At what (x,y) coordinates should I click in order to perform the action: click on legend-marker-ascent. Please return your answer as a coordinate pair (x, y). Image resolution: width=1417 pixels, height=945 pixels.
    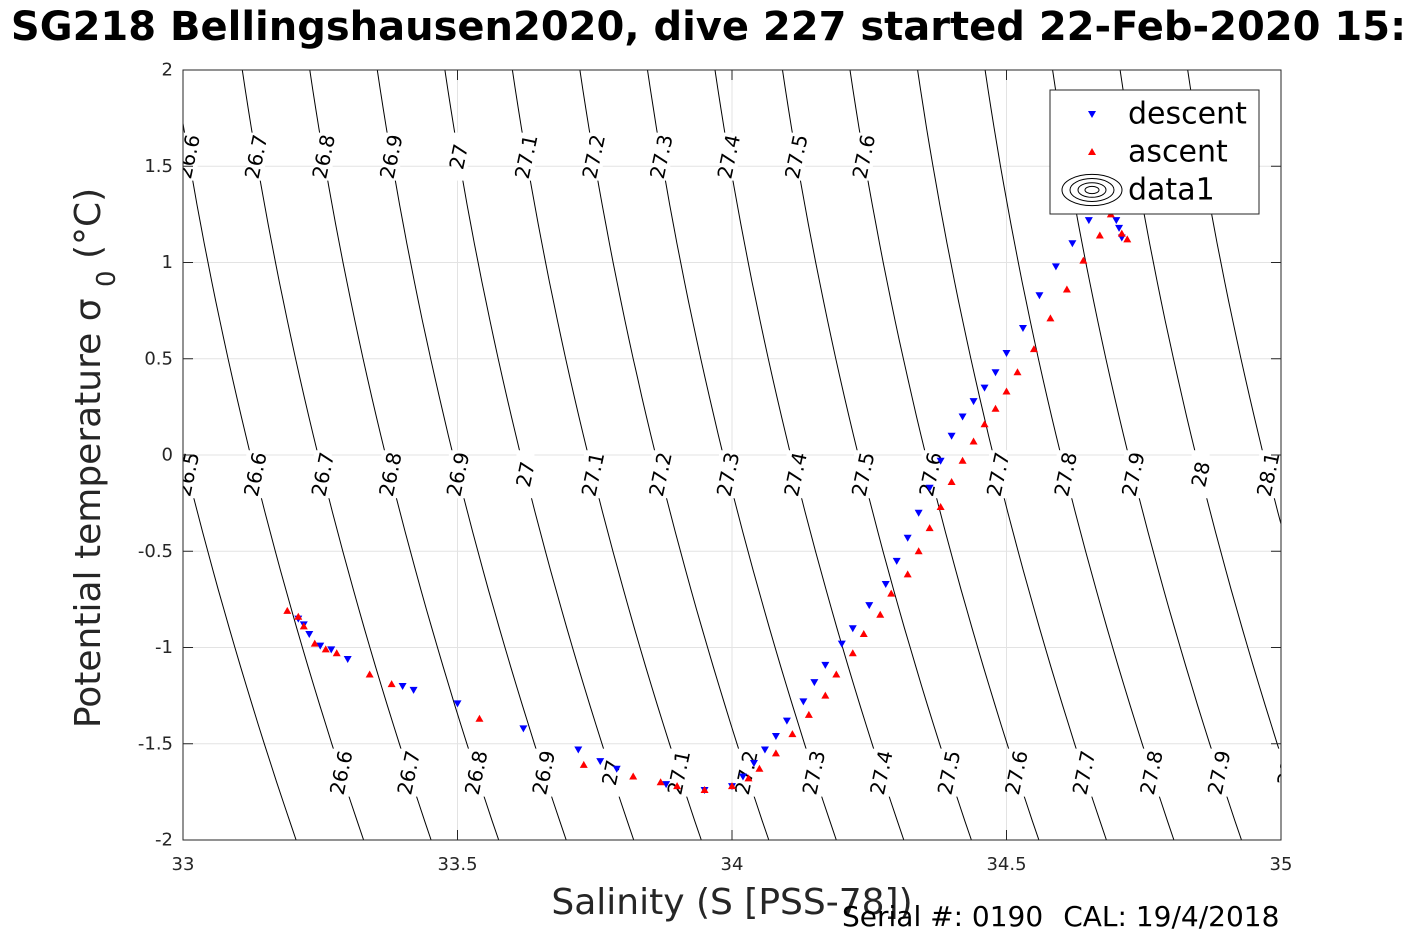
    Looking at the image, I should click on (1092, 151).